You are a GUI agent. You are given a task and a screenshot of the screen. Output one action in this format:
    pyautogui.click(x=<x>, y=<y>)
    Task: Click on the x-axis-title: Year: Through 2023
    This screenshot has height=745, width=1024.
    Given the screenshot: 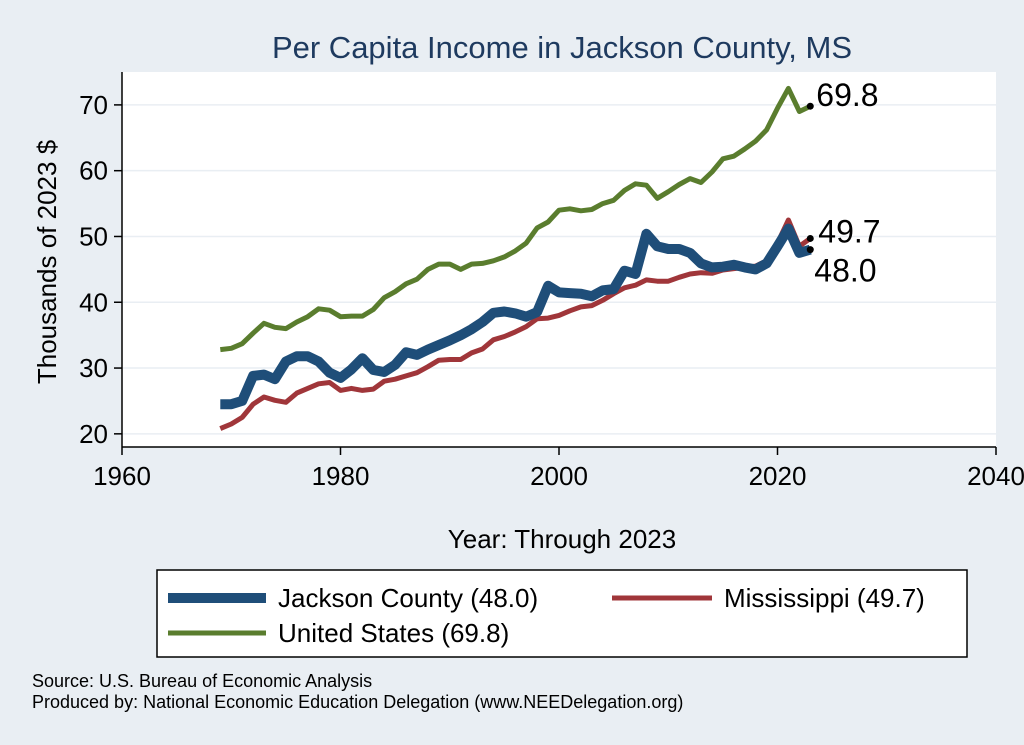 What is the action you would take?
    pyautogui.click(x=562, y=539)
    